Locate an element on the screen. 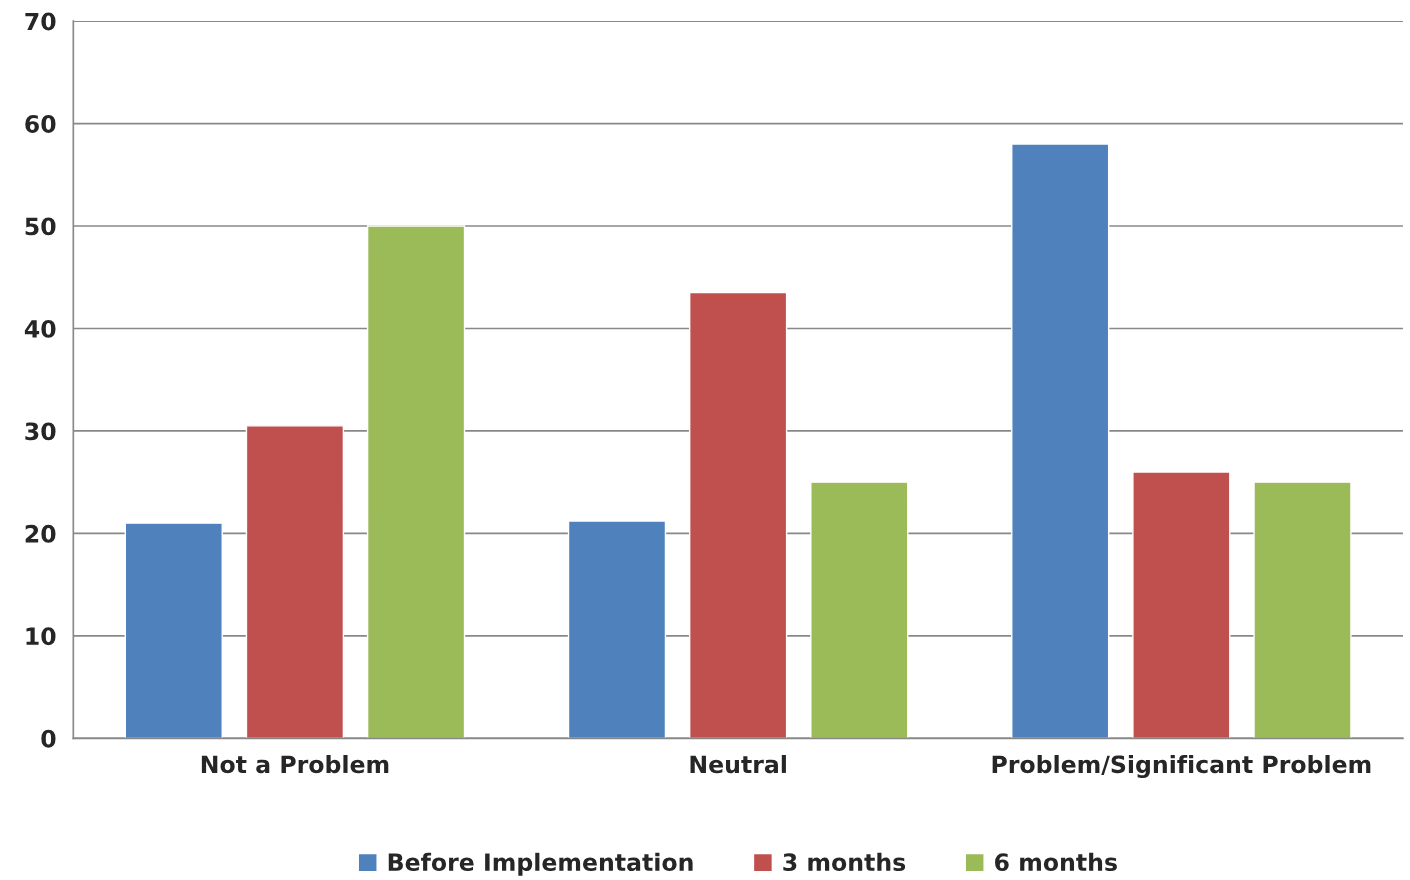 The width and height of the screenshot is (1410, 880). y-tick-label: 20 is located at coordinates (40, 533).